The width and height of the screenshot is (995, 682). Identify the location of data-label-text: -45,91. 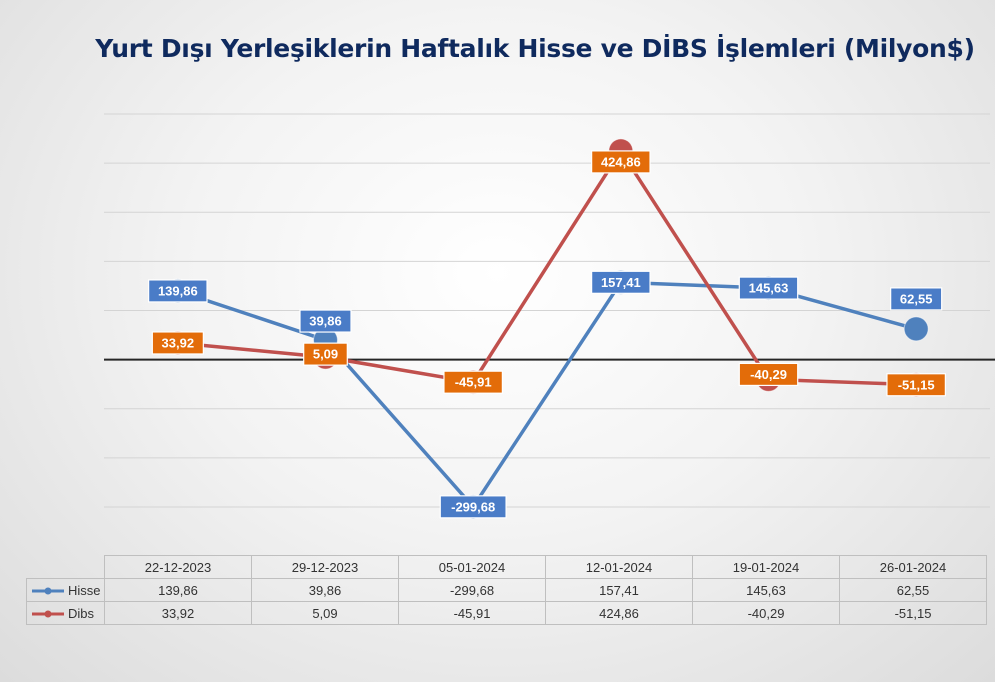
(473, 382).